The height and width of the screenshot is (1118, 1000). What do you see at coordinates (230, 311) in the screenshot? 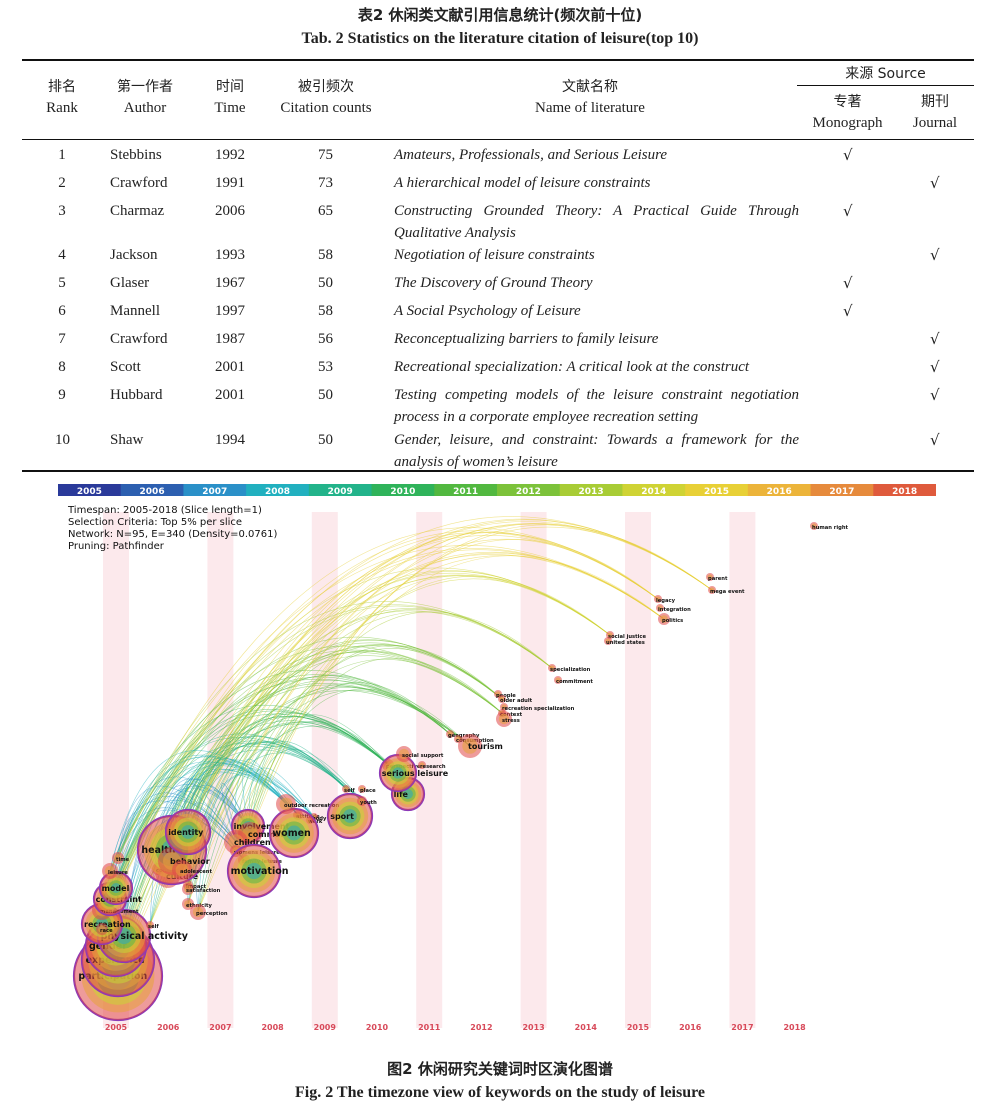
I see `cell-time: 1997` at bounding box center [230, 311].